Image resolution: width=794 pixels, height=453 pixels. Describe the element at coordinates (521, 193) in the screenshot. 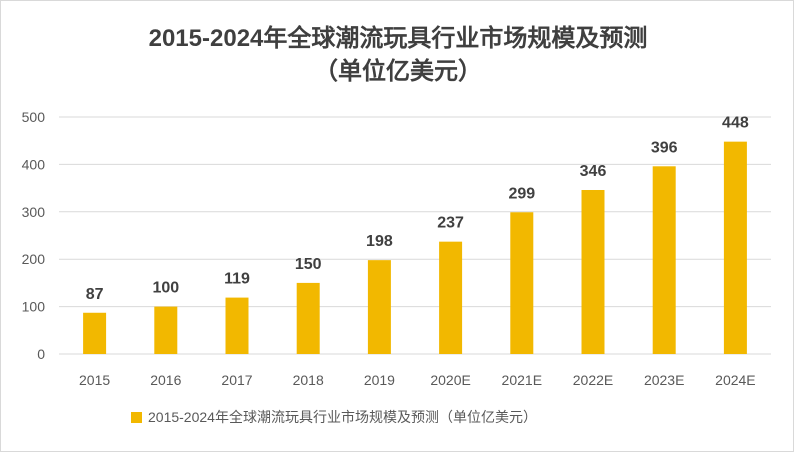

I see `data-label: 299` at that location.